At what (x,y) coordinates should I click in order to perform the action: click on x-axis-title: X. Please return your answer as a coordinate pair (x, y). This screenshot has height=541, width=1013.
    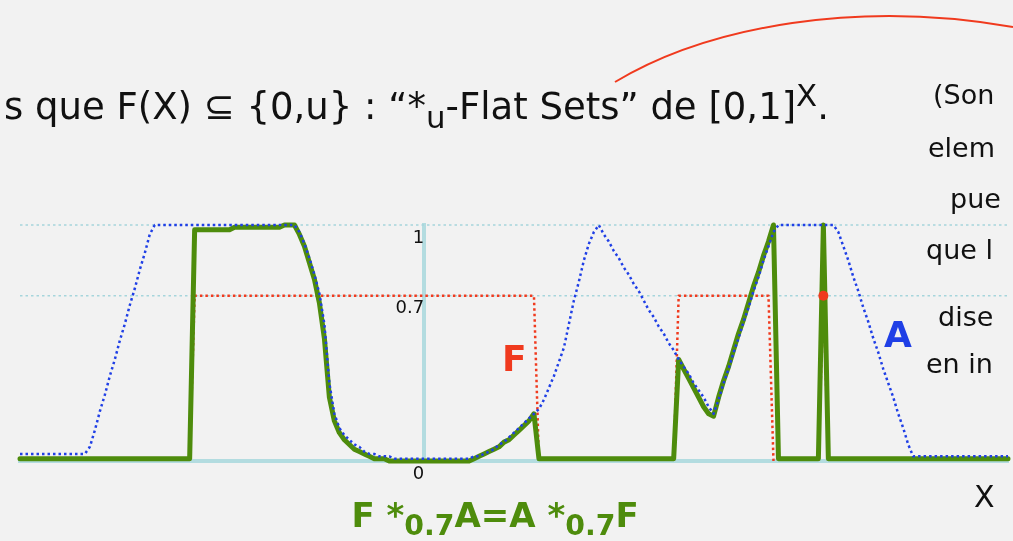
    Looking at the image, I should click on (984, 497).